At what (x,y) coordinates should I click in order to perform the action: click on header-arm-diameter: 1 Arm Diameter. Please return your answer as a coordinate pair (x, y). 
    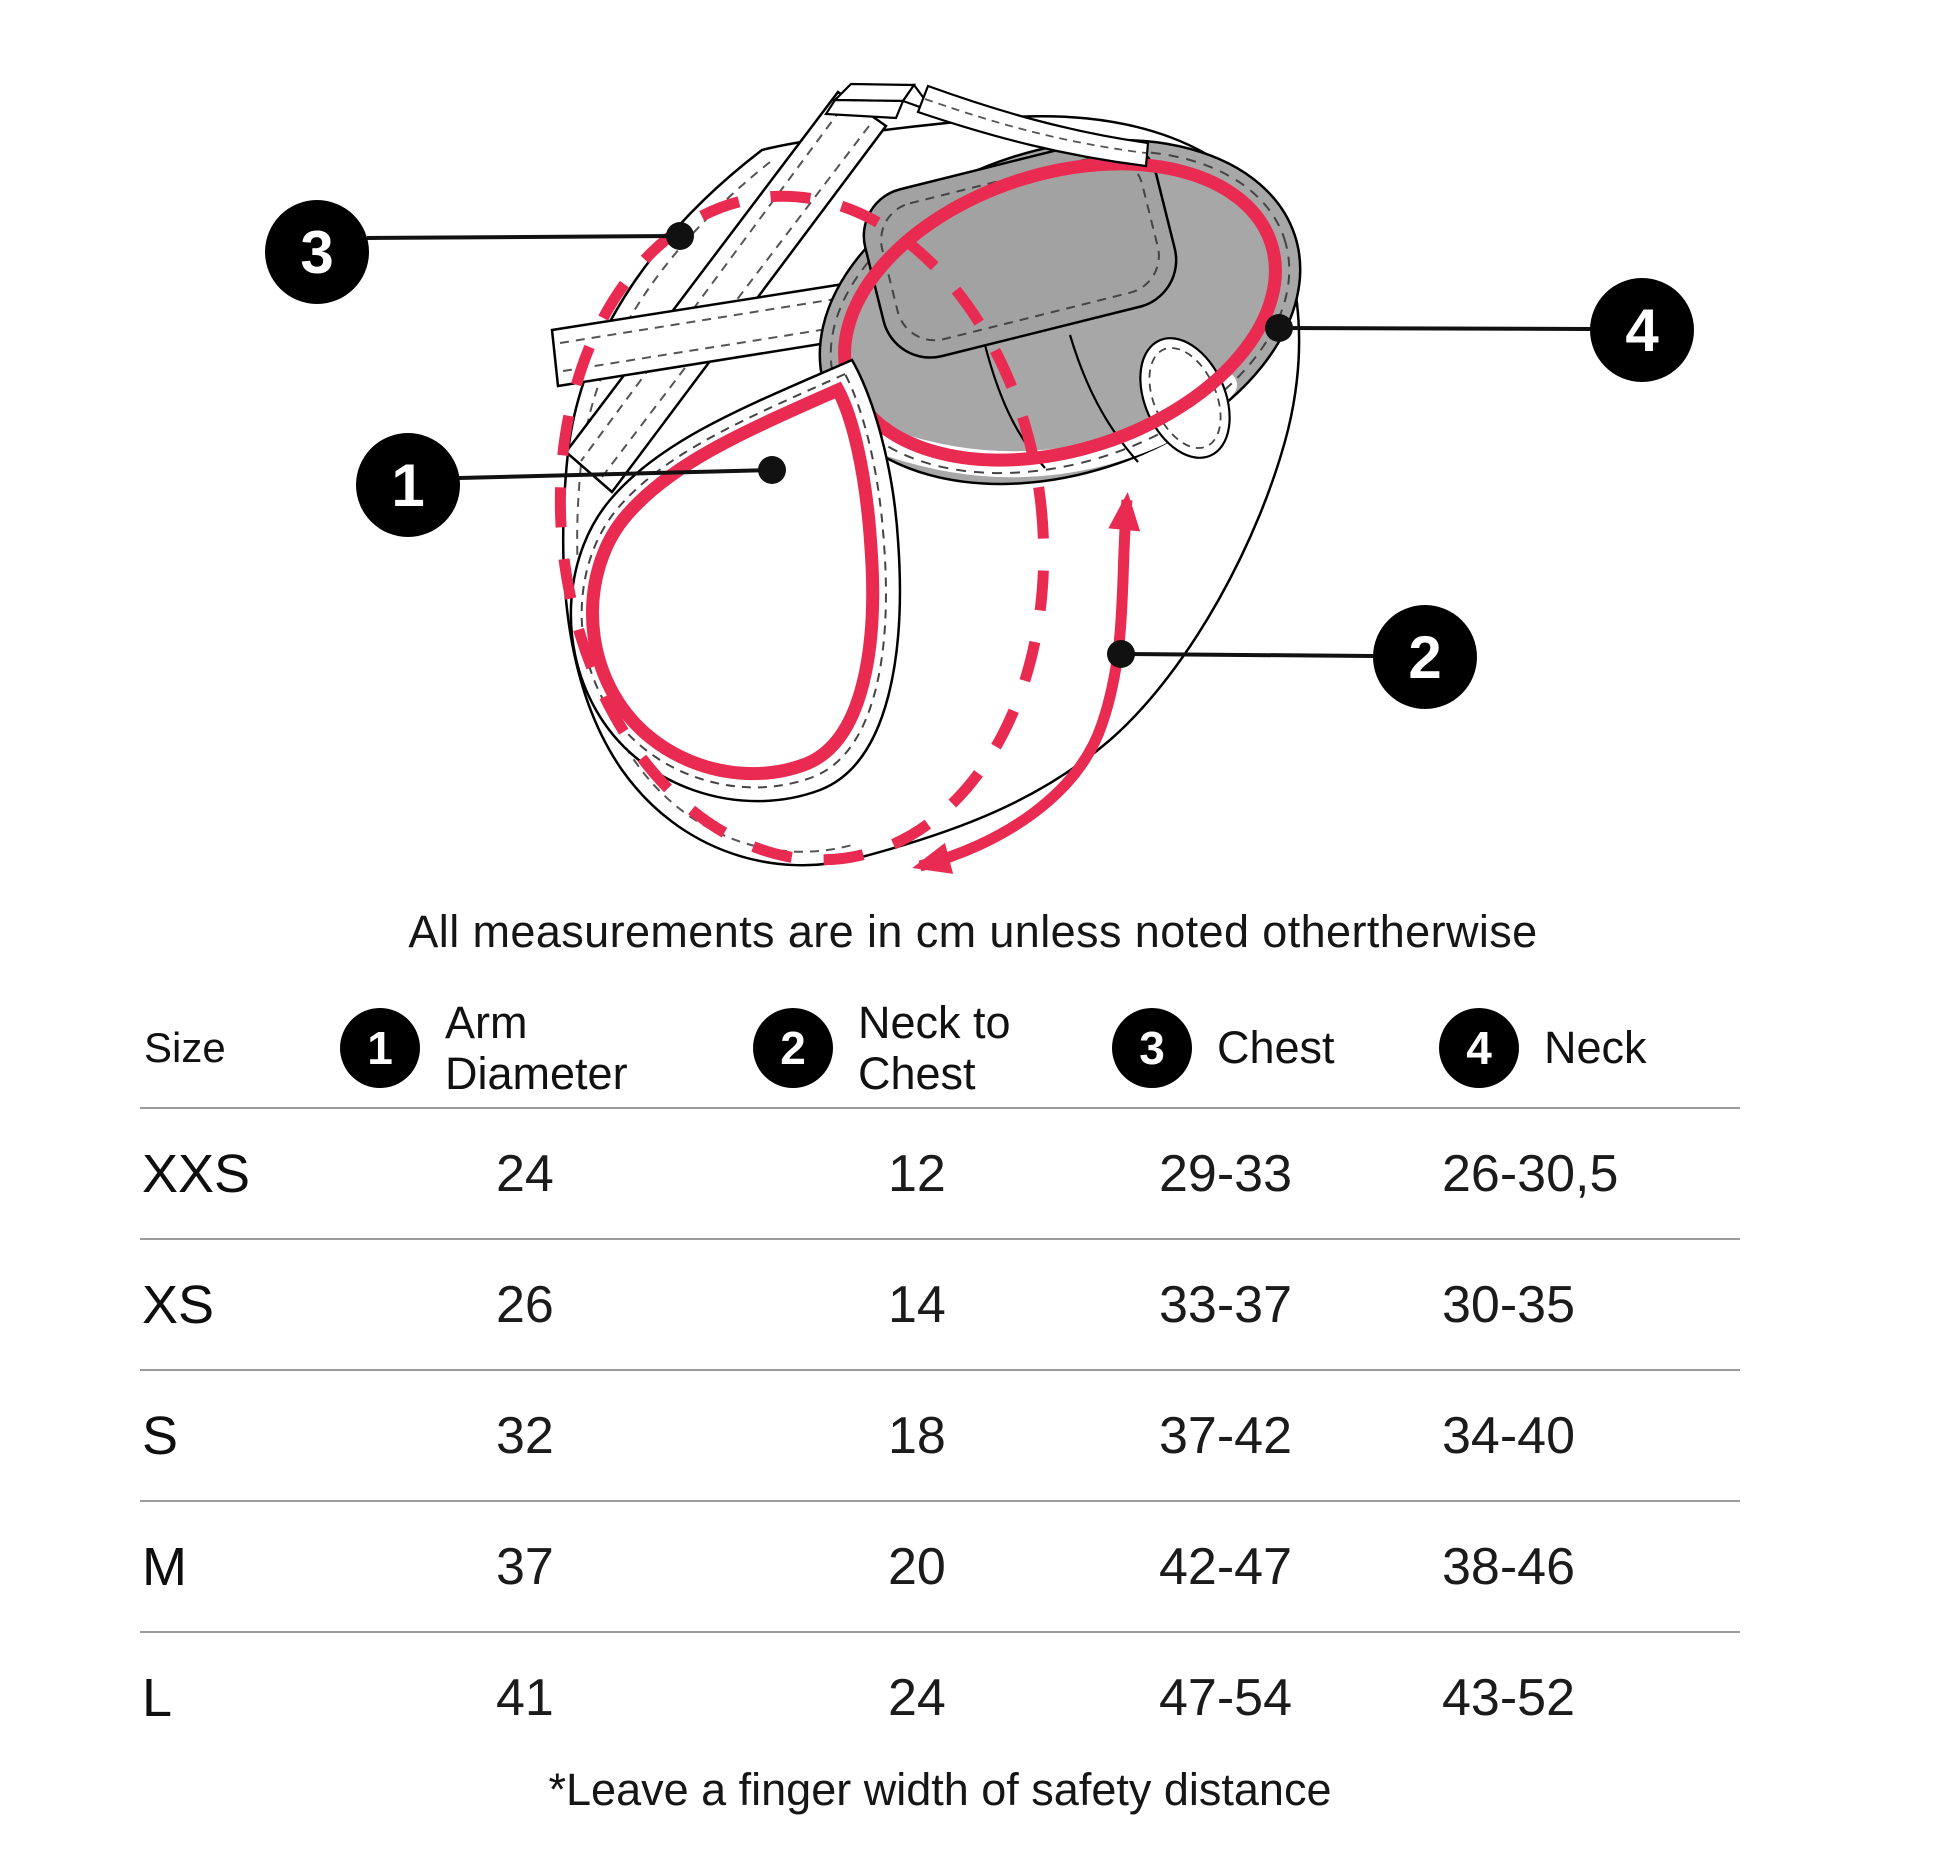
    Looking at the image, I should click on (546, 1048).